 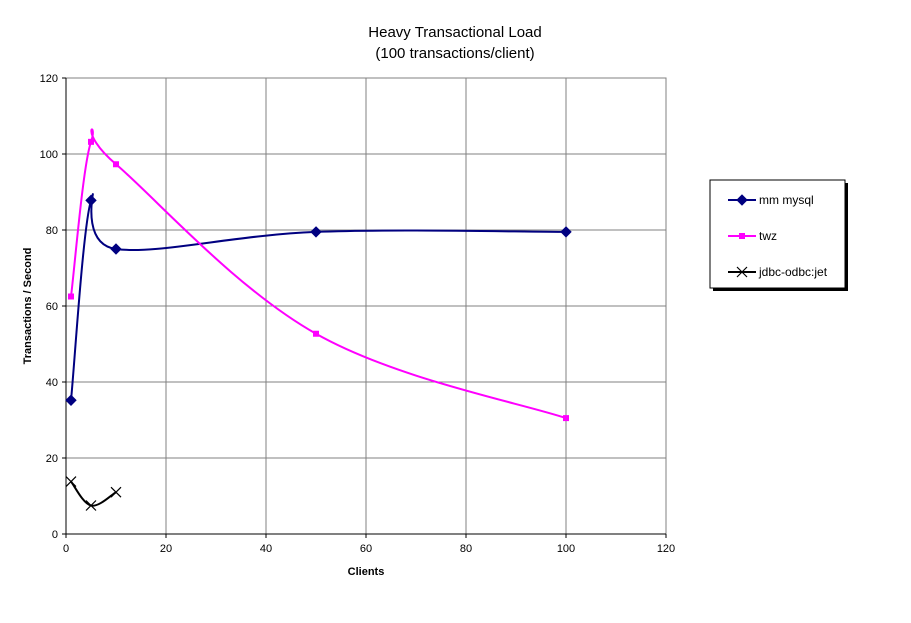 I want to click on legend-item: jdbc-odbc:jet, so click(x=778, y=272).